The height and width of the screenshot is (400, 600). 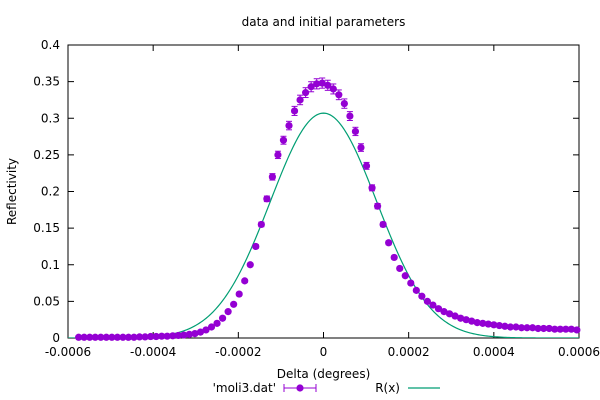 I want to click on x-tick-label: -0.0006, so click(x=68, y=352).